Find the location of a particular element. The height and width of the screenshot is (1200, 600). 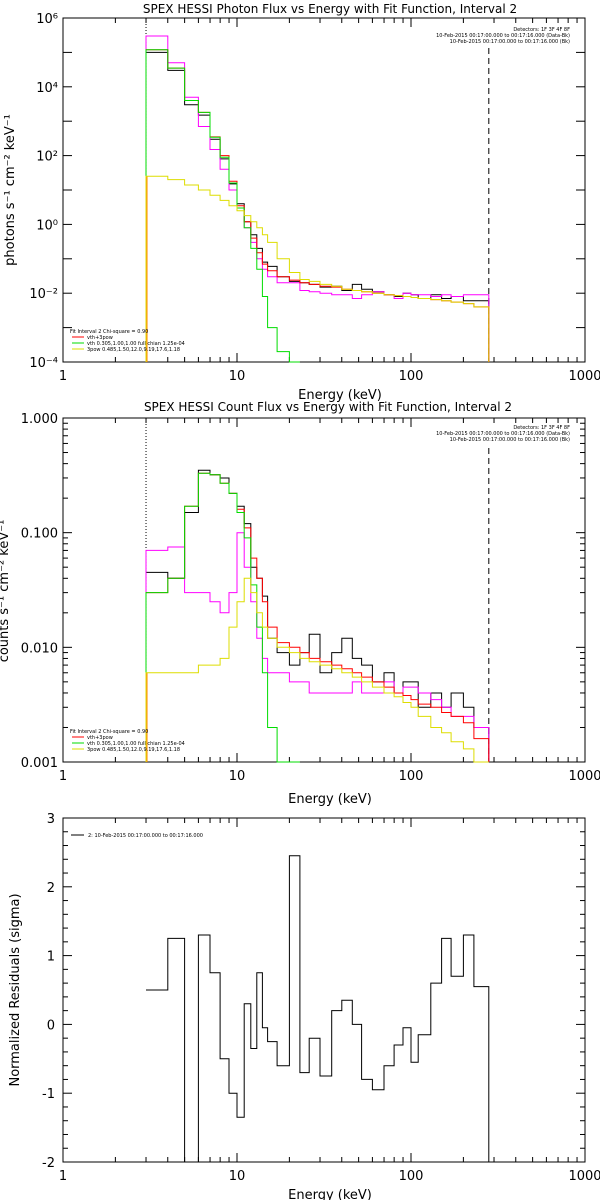

series-residuals-line is located at coordinates (318, 1009).